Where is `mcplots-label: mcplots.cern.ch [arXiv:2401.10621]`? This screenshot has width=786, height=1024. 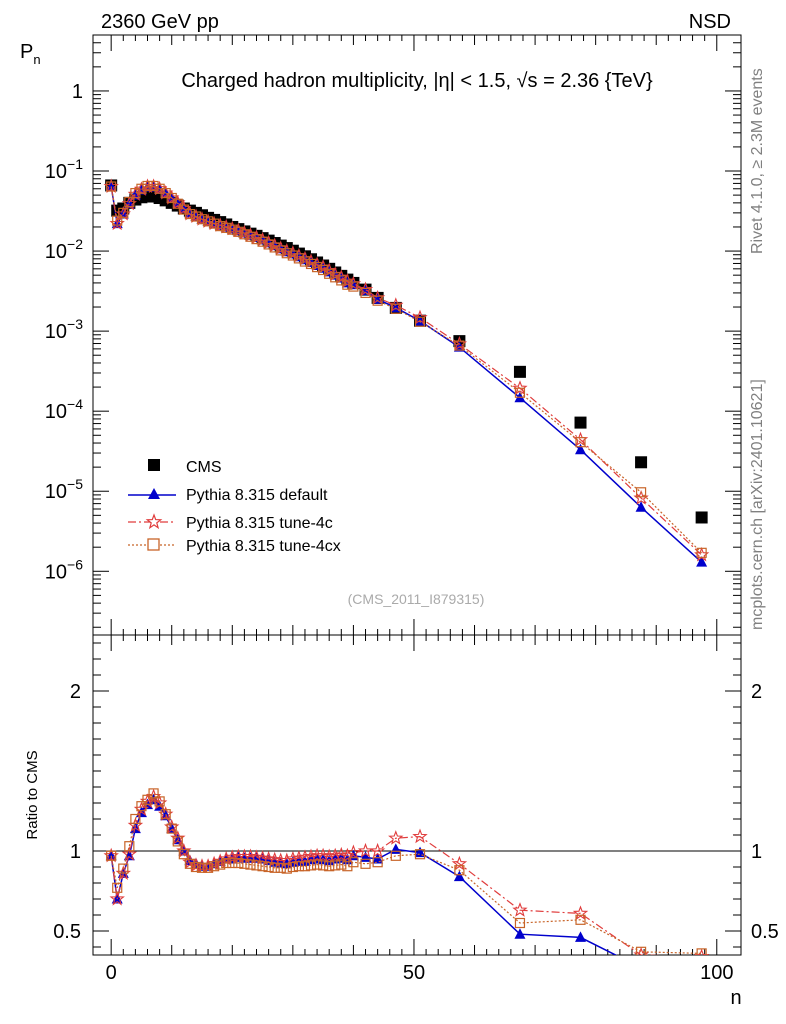 mcplots-label: mcplots.cern.ch [arXiv:2401.10621] is located at coordinates (757, 504).